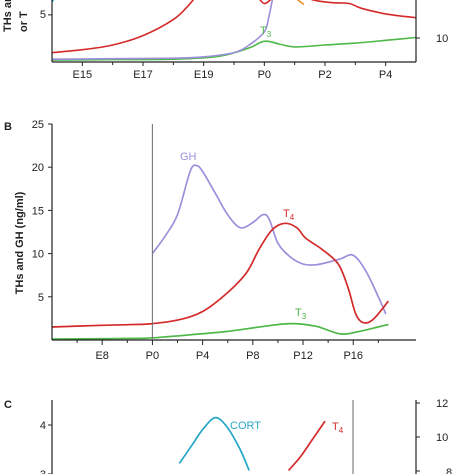 The height and width of the screenshot is (474, 474). What do you see at coordinates (442, 39) in the screenshot?
I see `panel-a-ytick-right: 10` at bounding box center [442, 39].